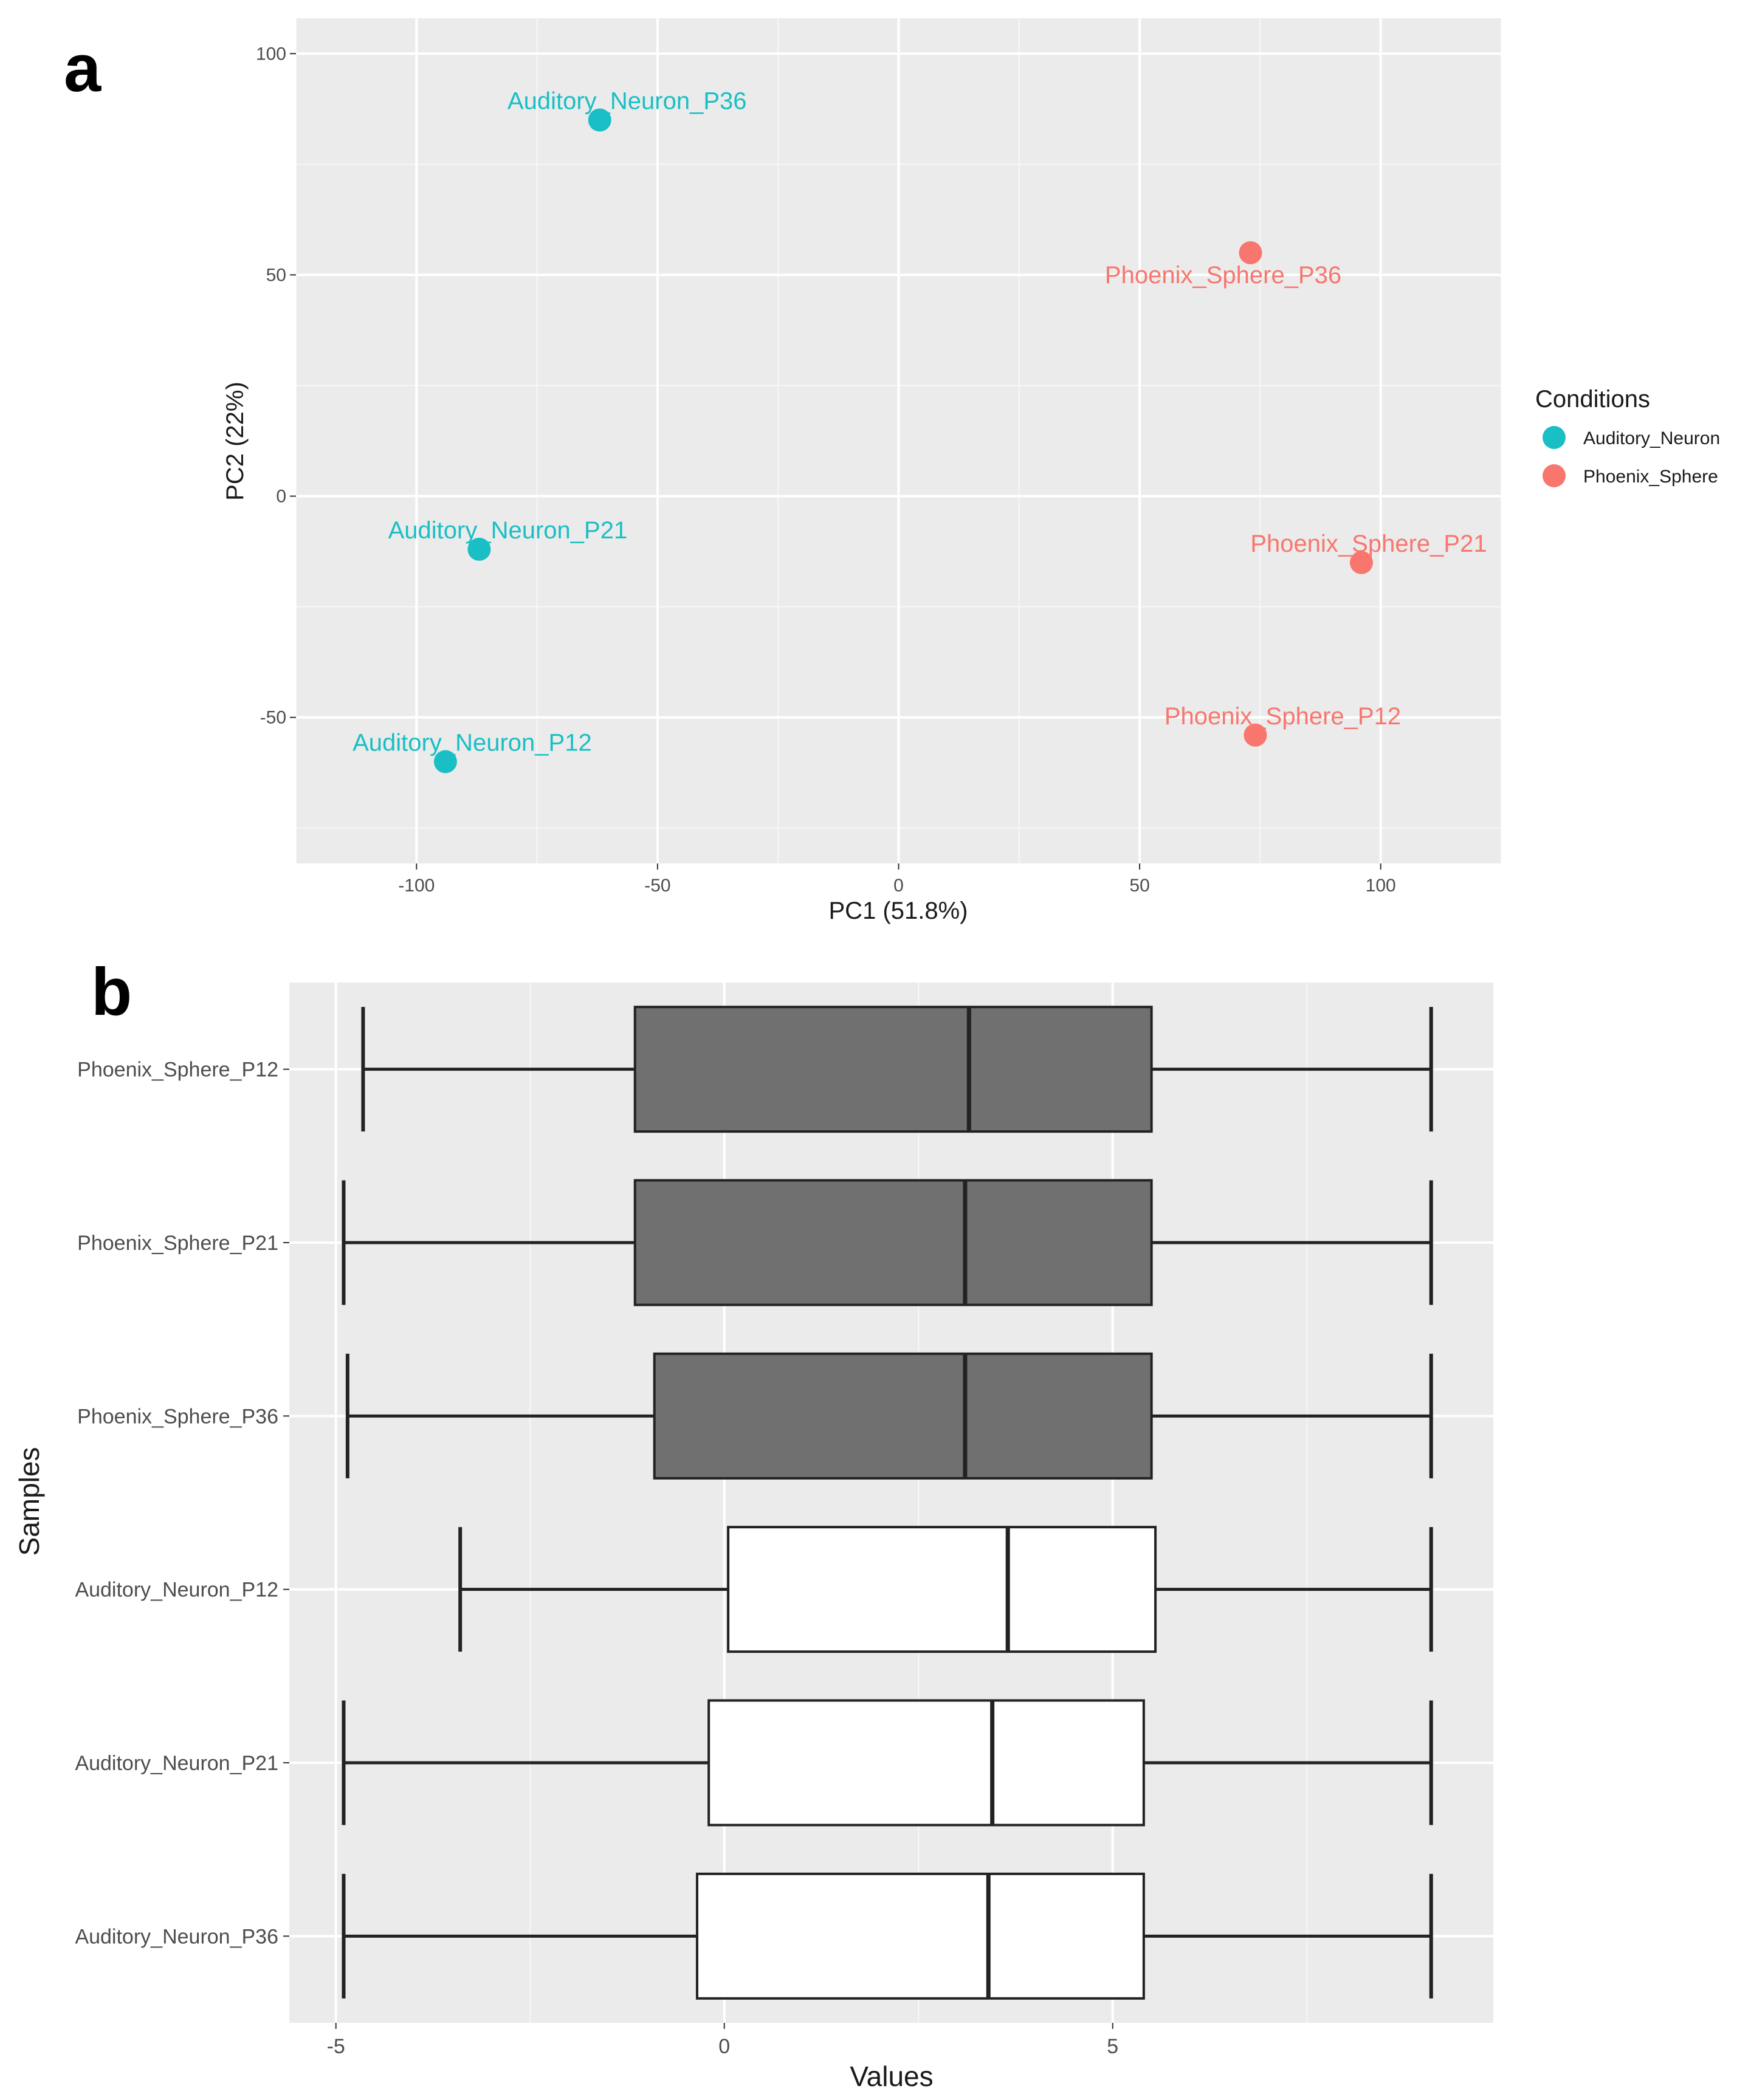 The image size is (1751, 2100). I want to click on panel-b-letter: b, so click(111, 992).